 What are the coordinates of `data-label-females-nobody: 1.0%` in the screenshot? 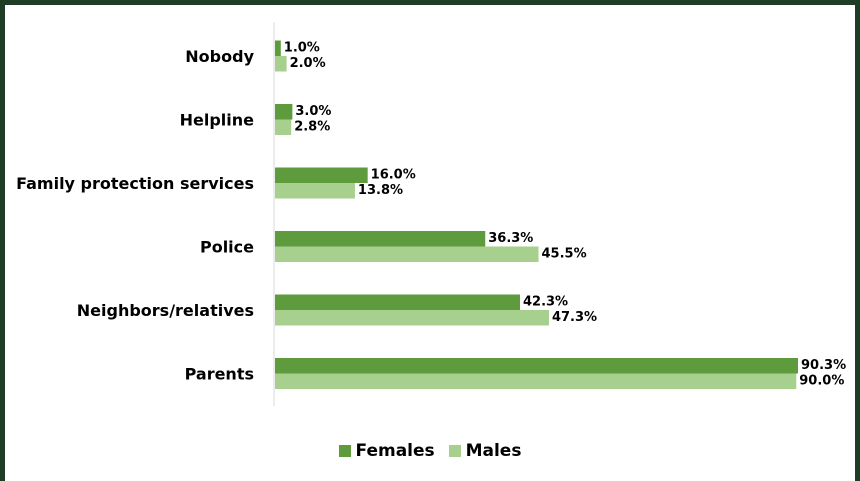 It's located at (302, 48).